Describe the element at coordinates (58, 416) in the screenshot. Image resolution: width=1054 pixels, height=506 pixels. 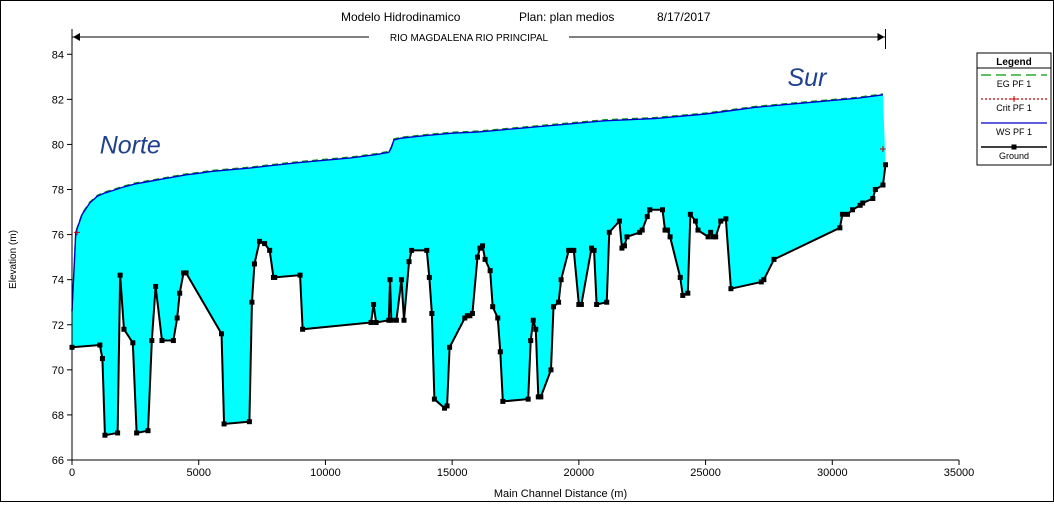
I see `y-tick-label: 68` at that location.